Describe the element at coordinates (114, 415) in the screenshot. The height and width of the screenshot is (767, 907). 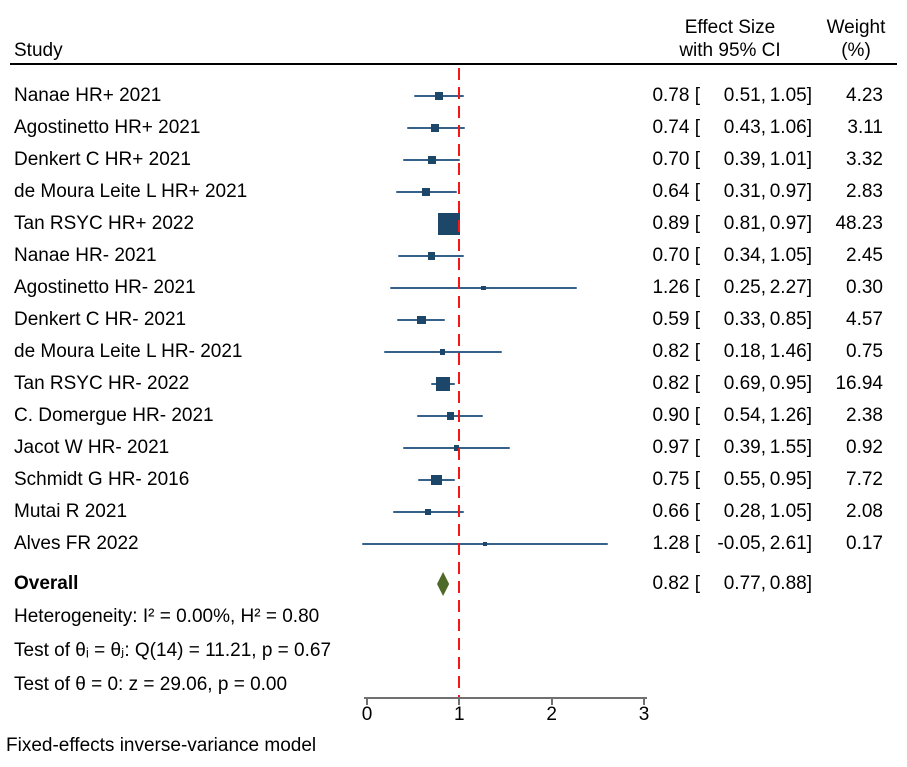
I see `study-label: C. Domergue HR- 2021` at that location.